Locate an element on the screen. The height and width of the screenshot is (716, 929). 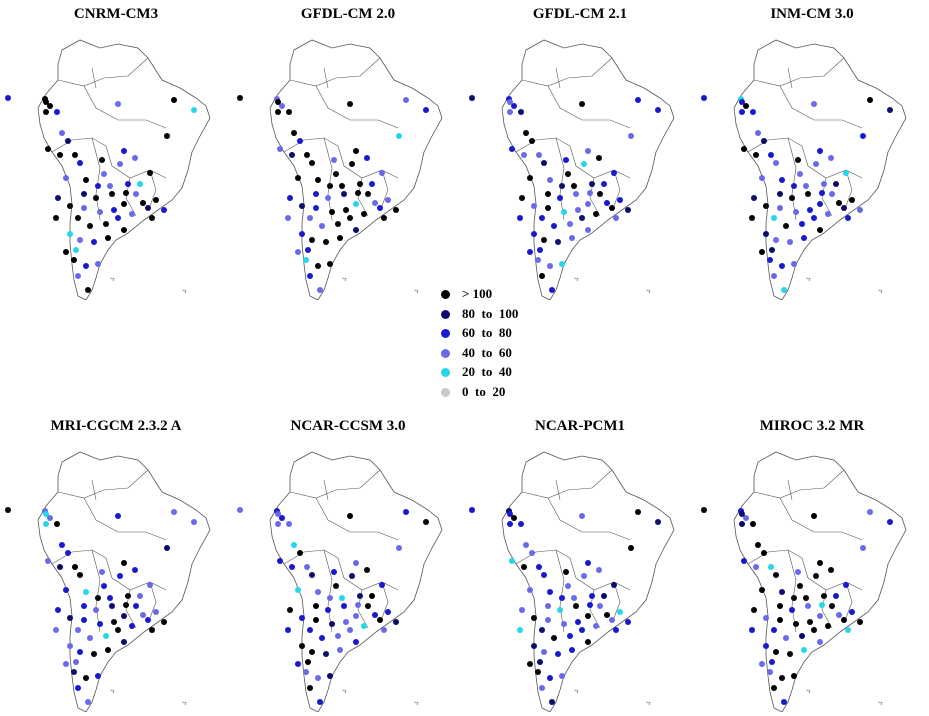
map-panel: NCAR-CCSM 3.0 is located at coordinates (348, 562).